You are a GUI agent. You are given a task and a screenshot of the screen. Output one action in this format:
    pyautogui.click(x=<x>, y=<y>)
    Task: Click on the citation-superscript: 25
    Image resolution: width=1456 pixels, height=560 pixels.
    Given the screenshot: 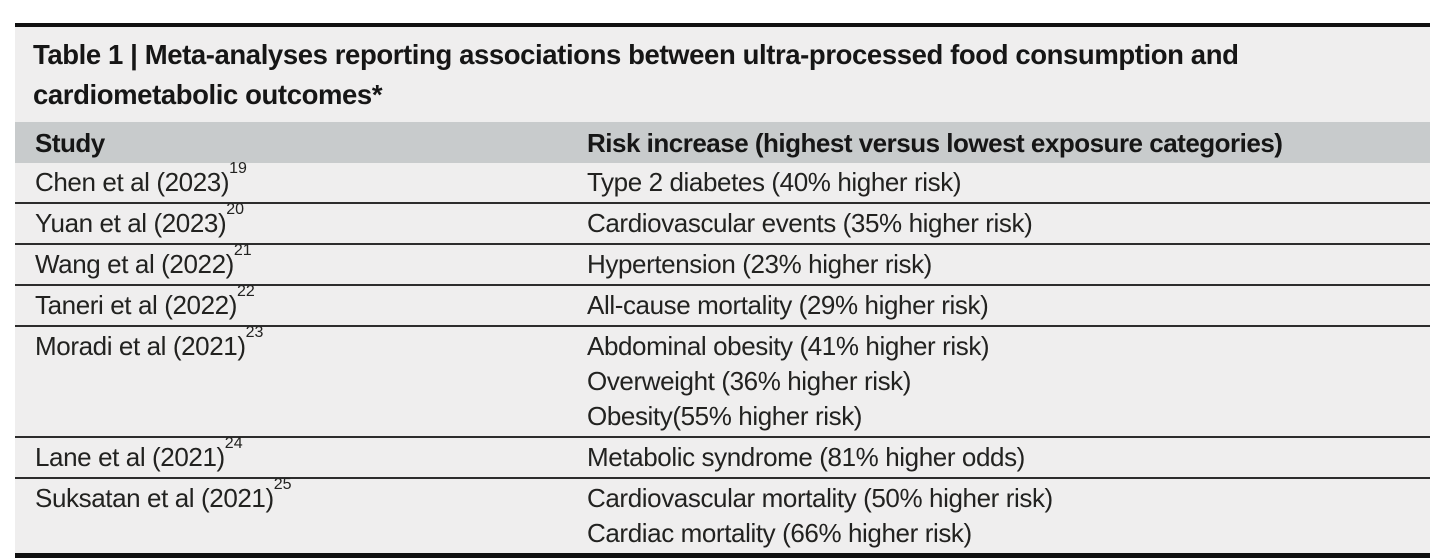 What is the action you would take?
    pyautogui.click(x=282, y=484)
    